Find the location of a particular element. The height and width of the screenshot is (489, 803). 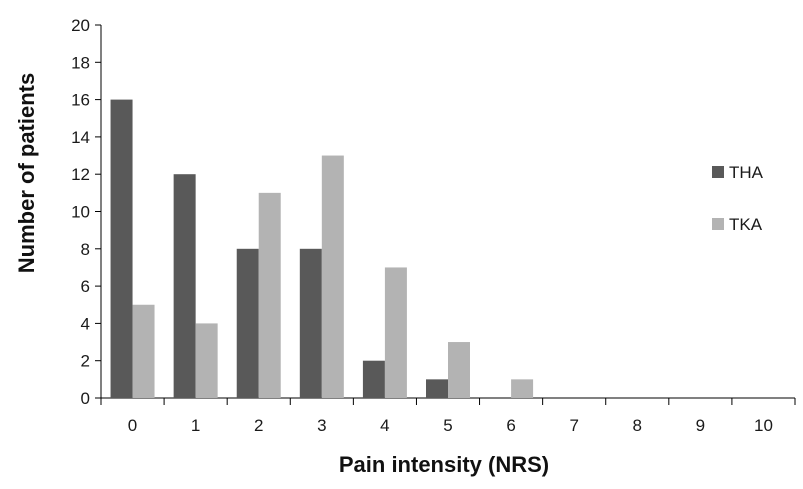

x-tick-label: 2 is located at coordinates (258, 425).